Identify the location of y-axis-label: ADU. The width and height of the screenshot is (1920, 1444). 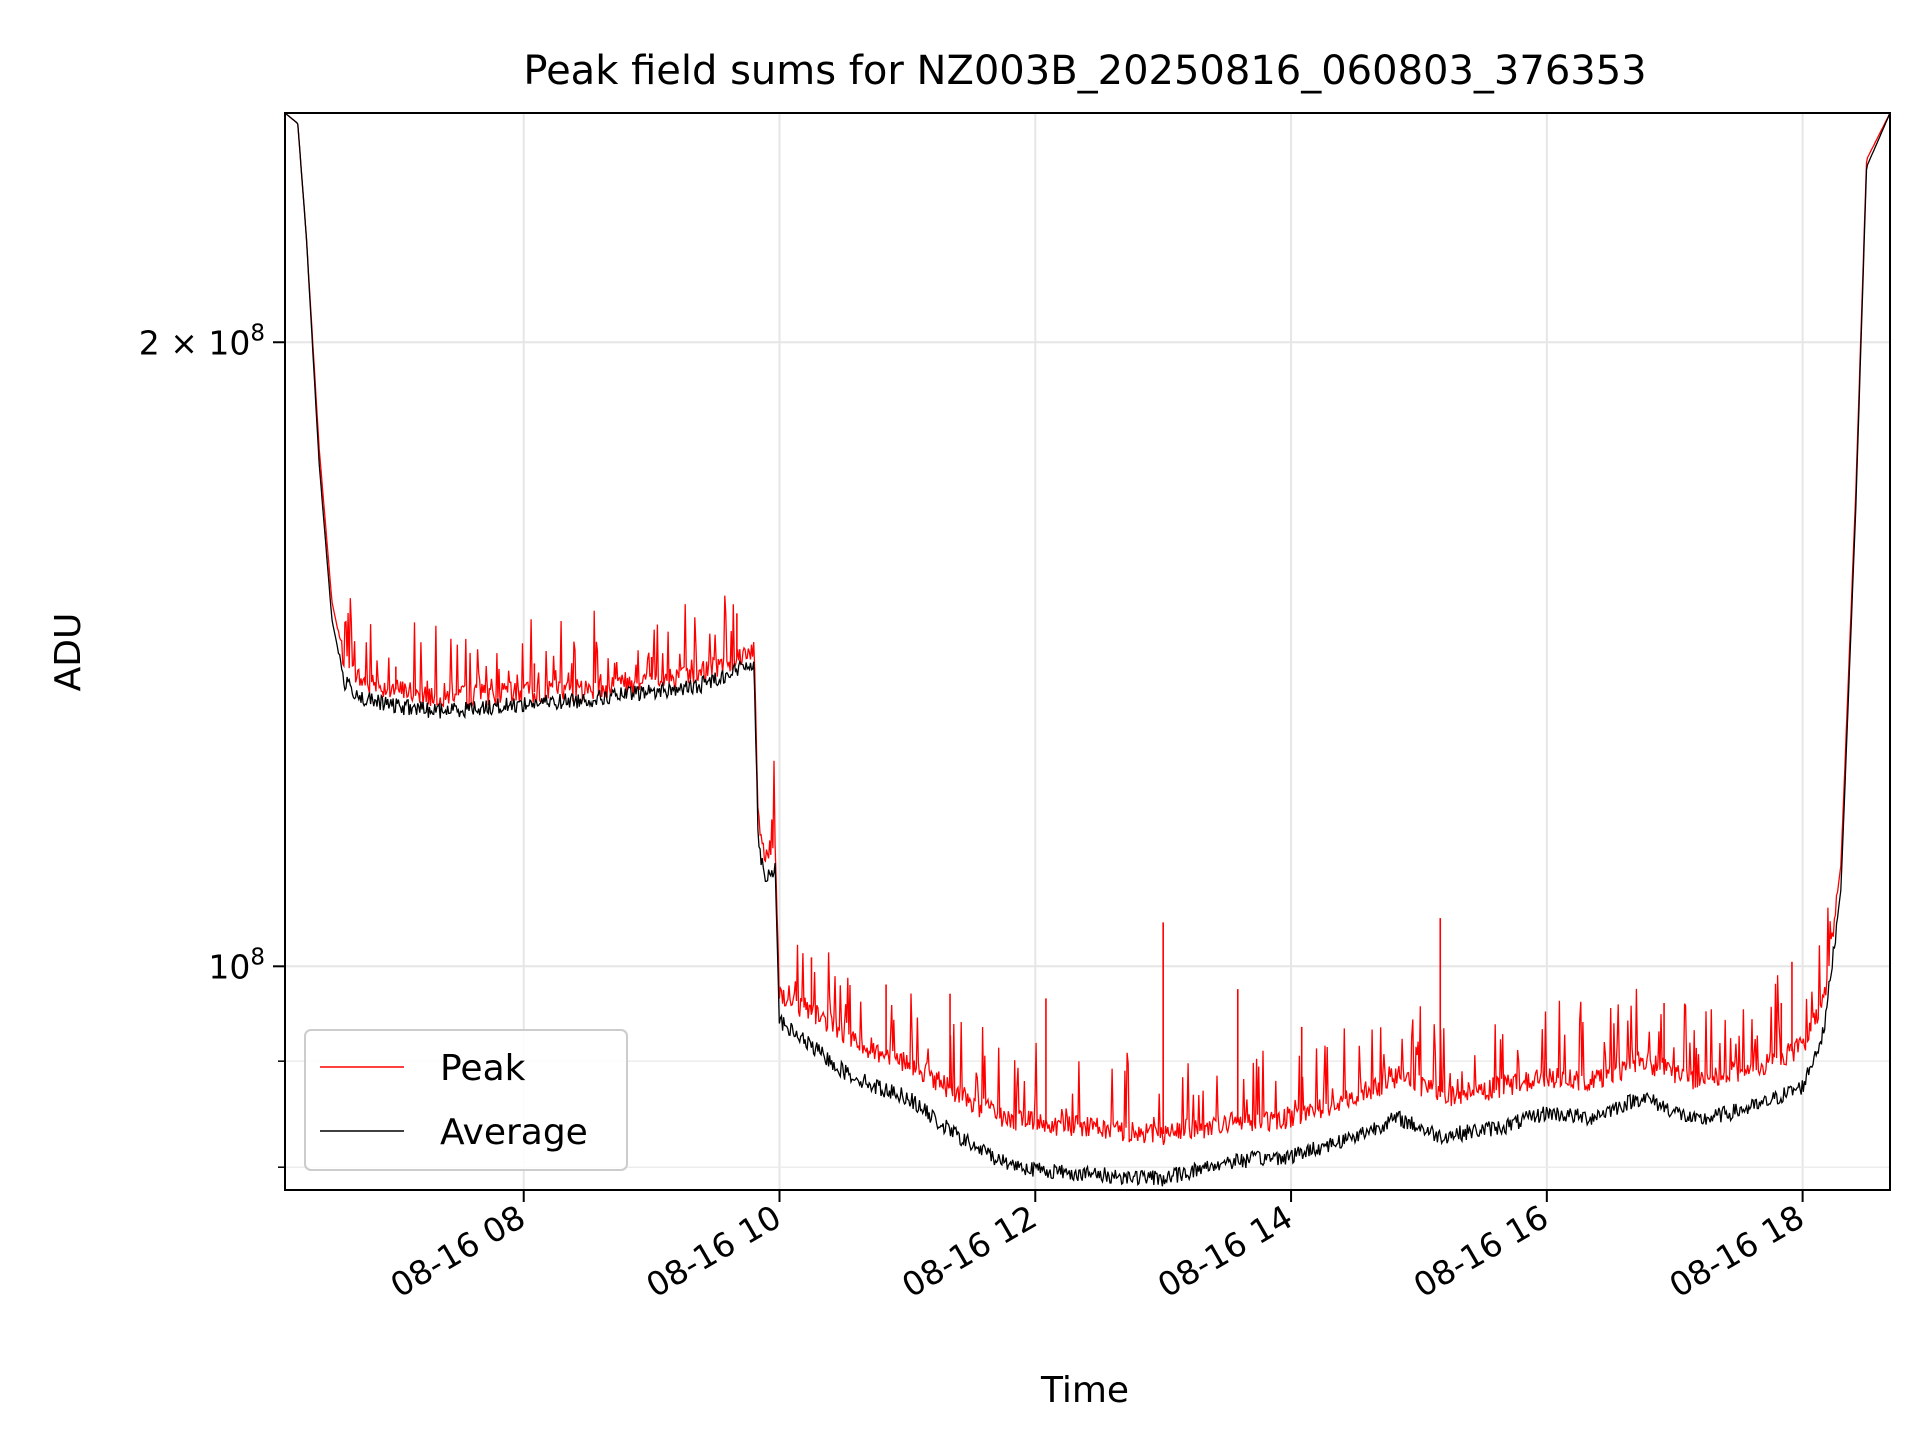
(68, 652).